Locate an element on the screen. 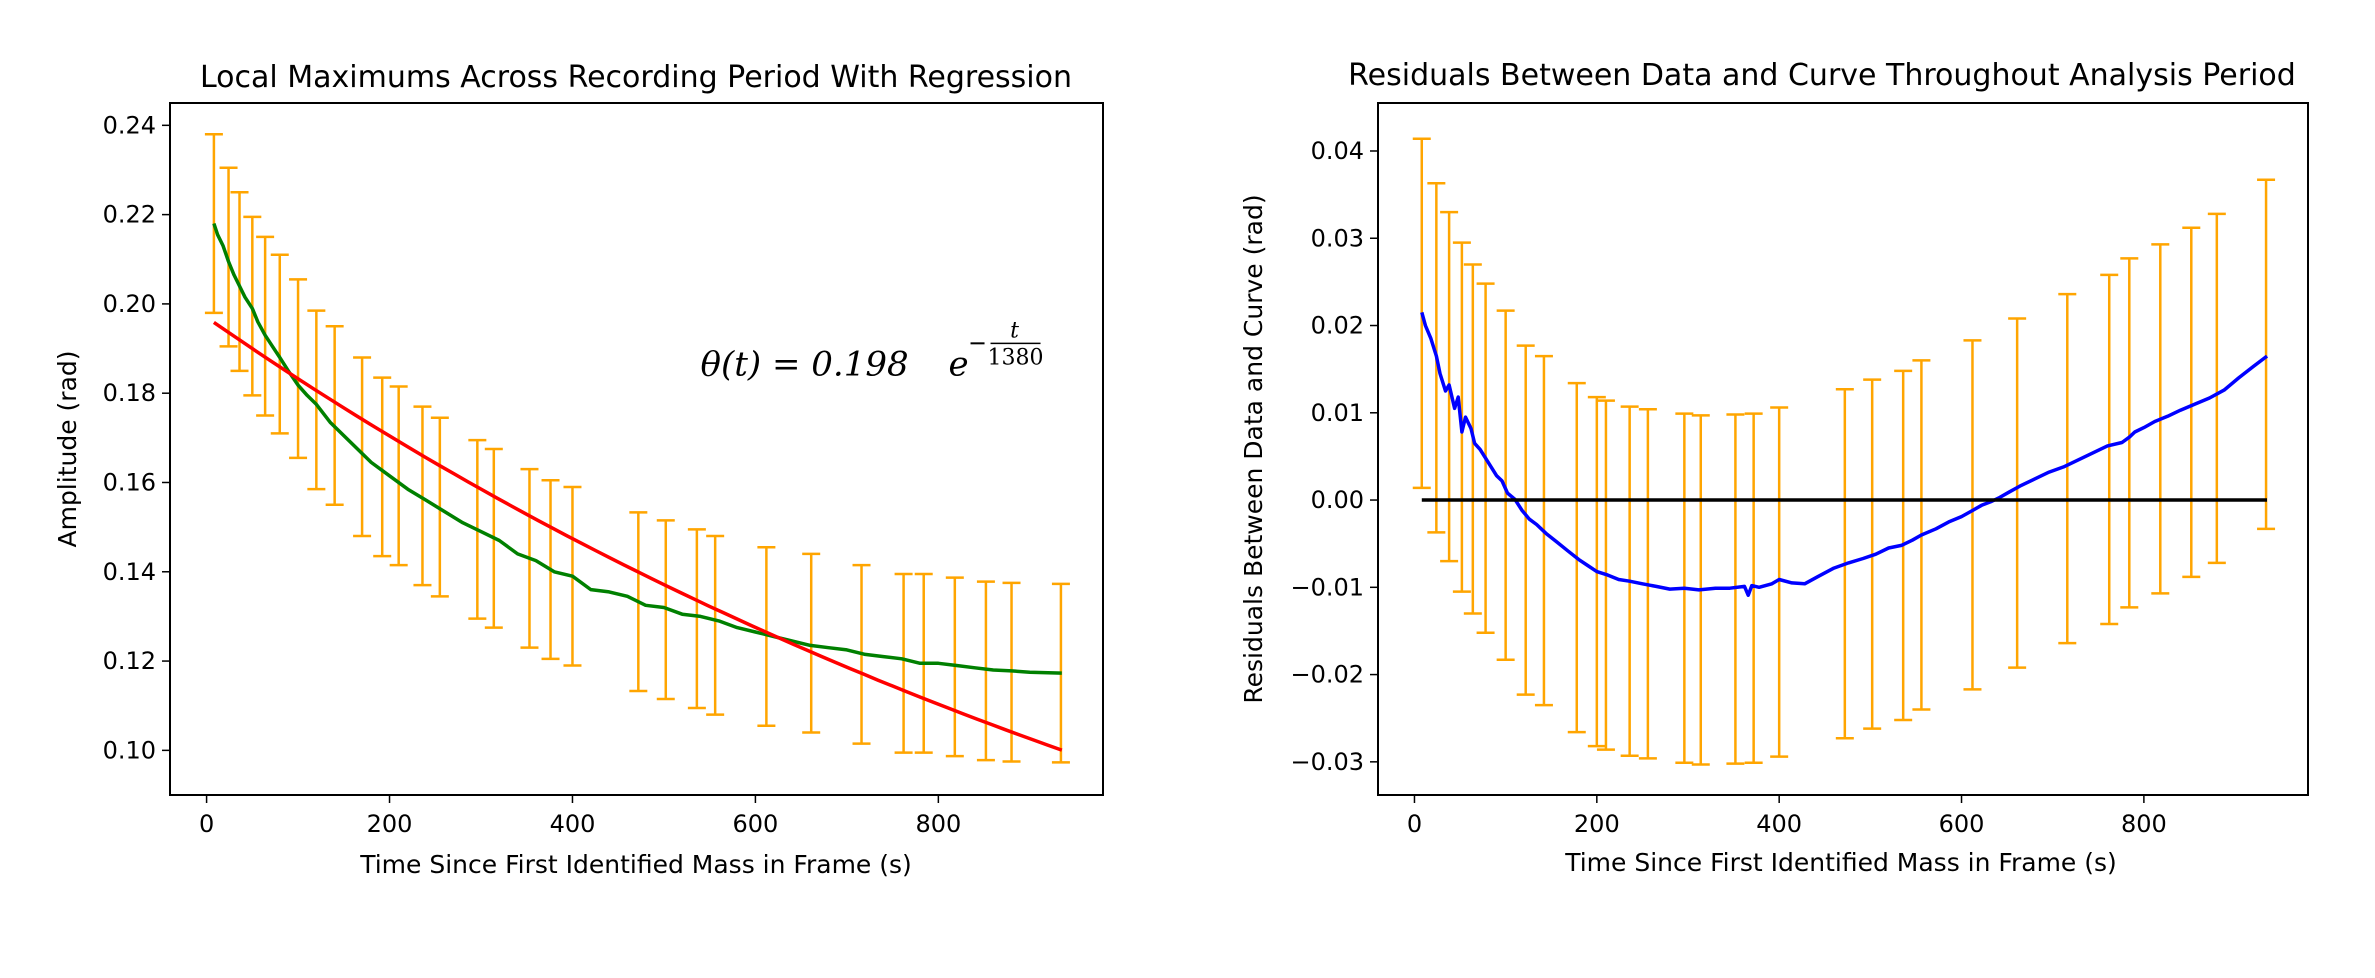  y-tick-label: 0.10 is located at coordinates (129, 750).